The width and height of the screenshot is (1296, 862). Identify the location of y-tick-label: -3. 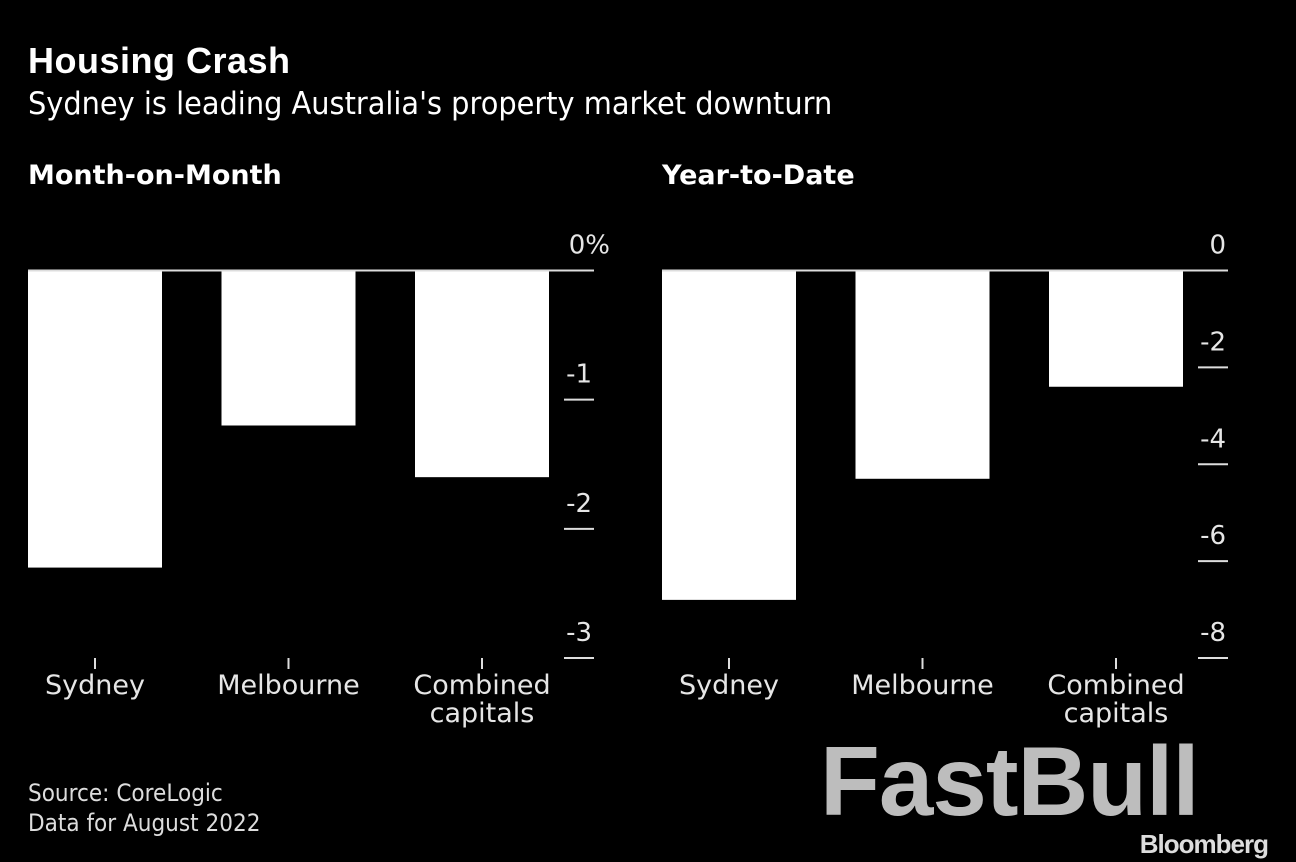
(579, 633).